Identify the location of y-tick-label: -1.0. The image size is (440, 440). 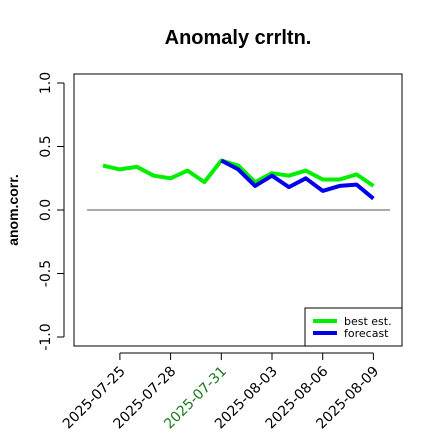
(46, 336).